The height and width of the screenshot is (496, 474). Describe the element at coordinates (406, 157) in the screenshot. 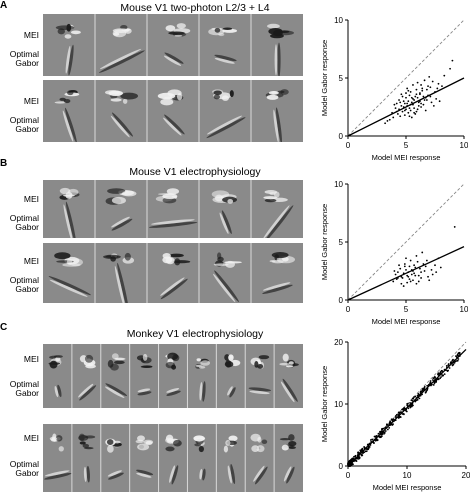

I see `x-axis-label: Model MEI response` at that location.